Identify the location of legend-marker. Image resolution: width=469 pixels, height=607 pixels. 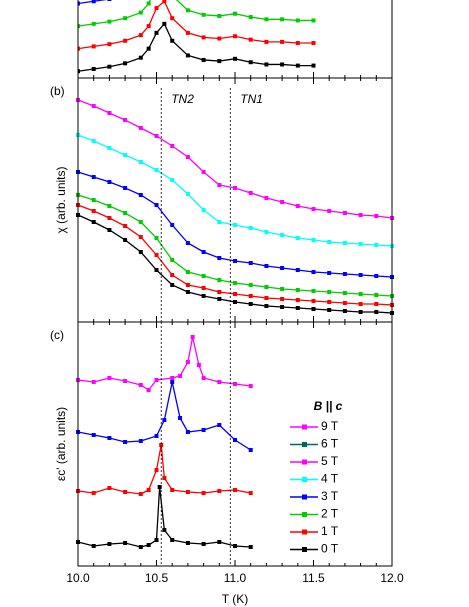
(304, 479).